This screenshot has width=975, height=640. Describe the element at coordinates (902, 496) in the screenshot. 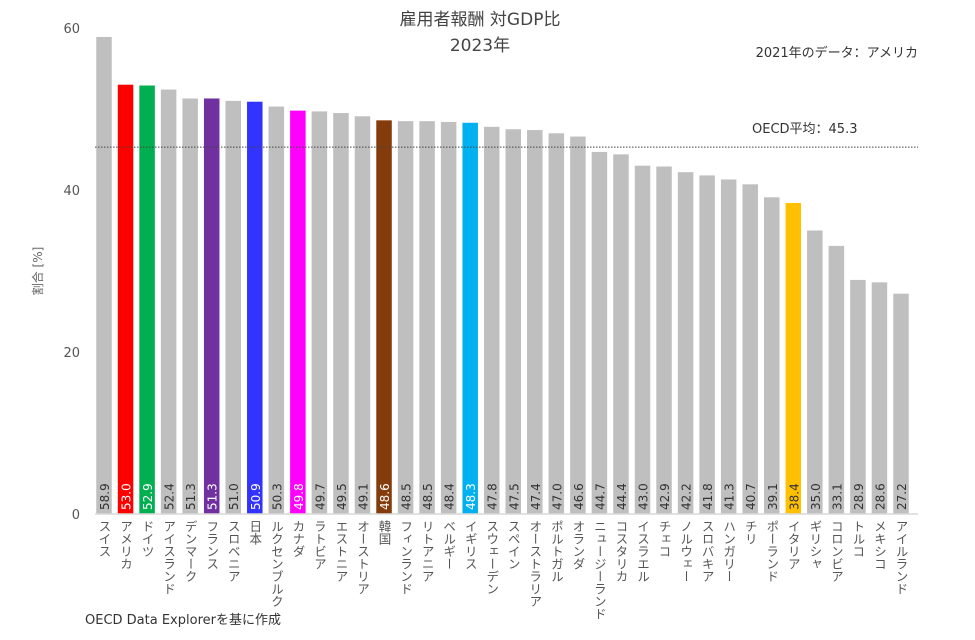

I see `bar-value-label: 27.2` at that location.